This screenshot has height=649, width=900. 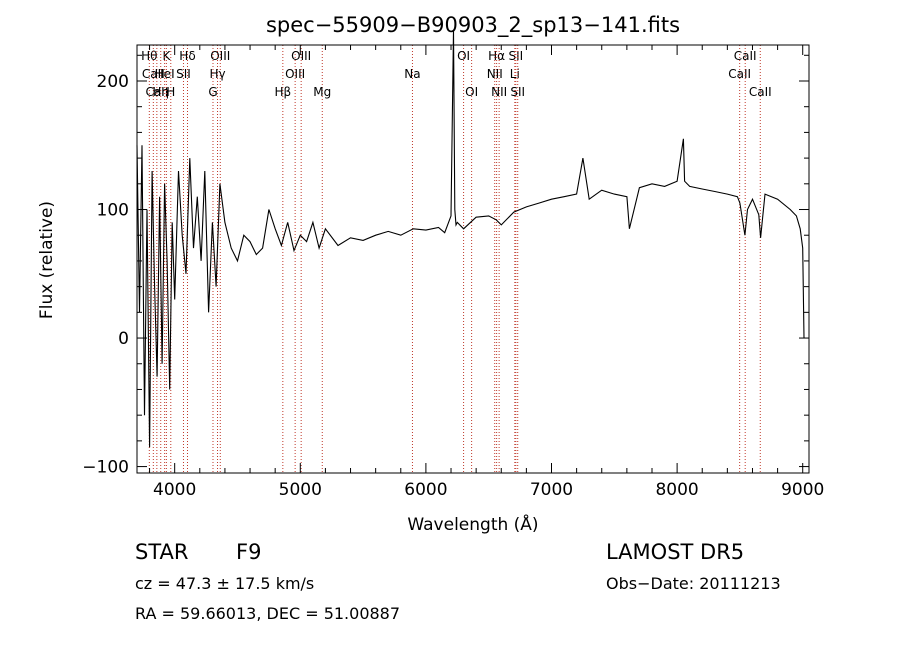 What do you see at coordinates (463, 56) in the screenshot?
I see `line-label-17: OI` at bounding box center [463, 56].